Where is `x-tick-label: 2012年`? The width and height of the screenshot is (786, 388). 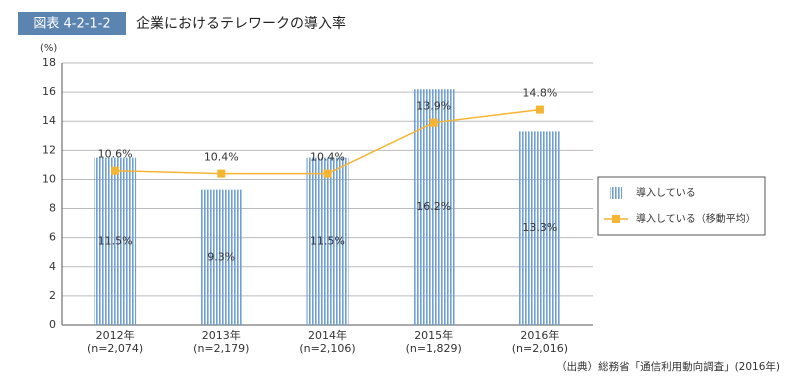
x-tick-label: 2012年 is located at coordinates (115, 335).